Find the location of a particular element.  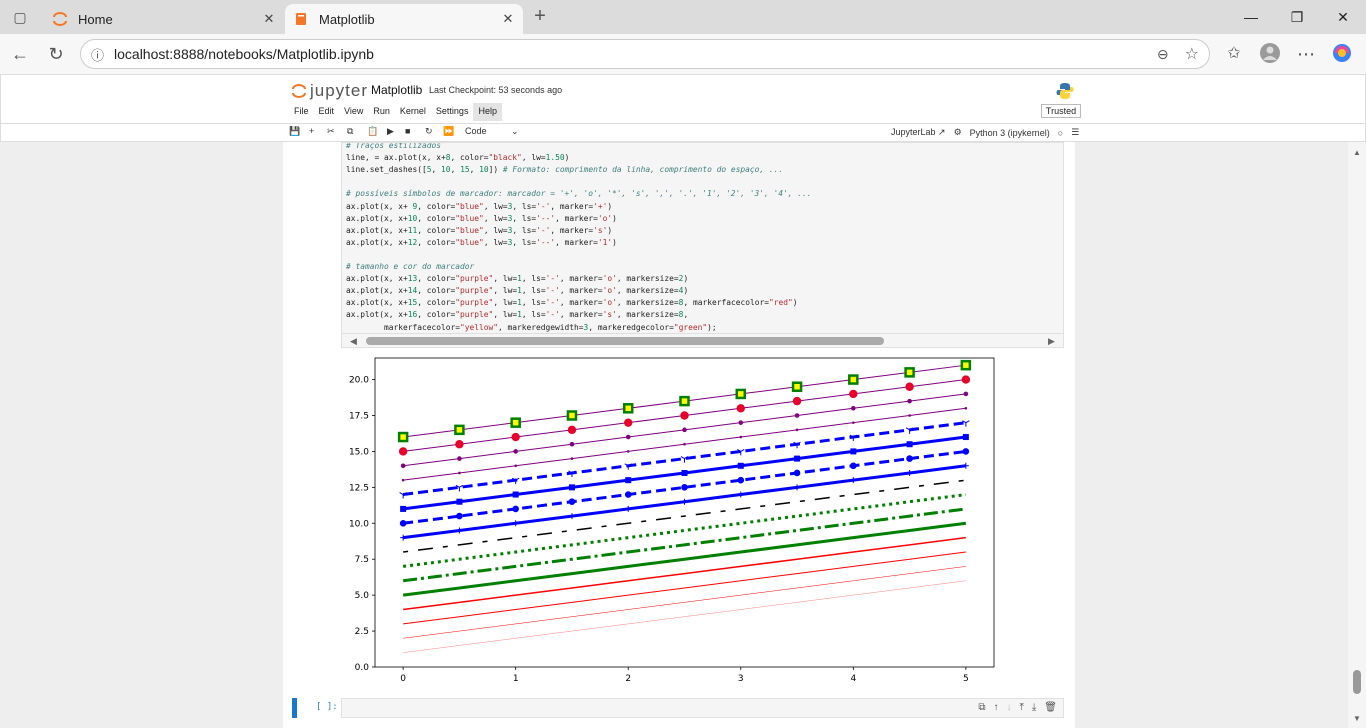

series-line is located at coordinates (684, 559).